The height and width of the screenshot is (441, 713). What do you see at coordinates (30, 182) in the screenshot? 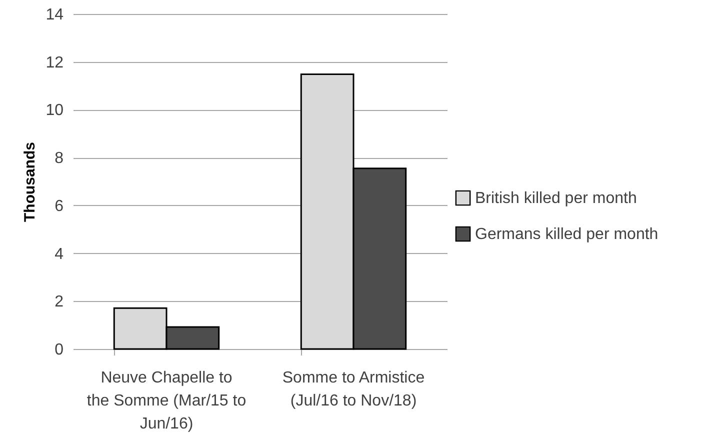
I see `y-axis-title: Thousands` at bounding box center [30, 182].